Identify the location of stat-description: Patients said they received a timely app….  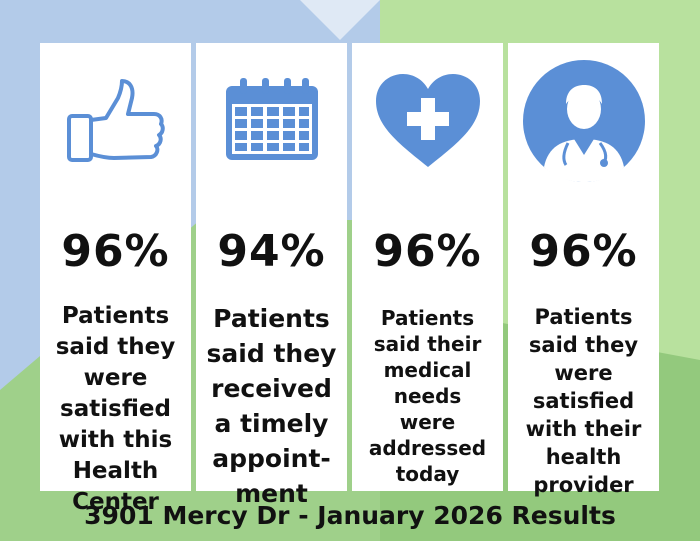
(271, 406).